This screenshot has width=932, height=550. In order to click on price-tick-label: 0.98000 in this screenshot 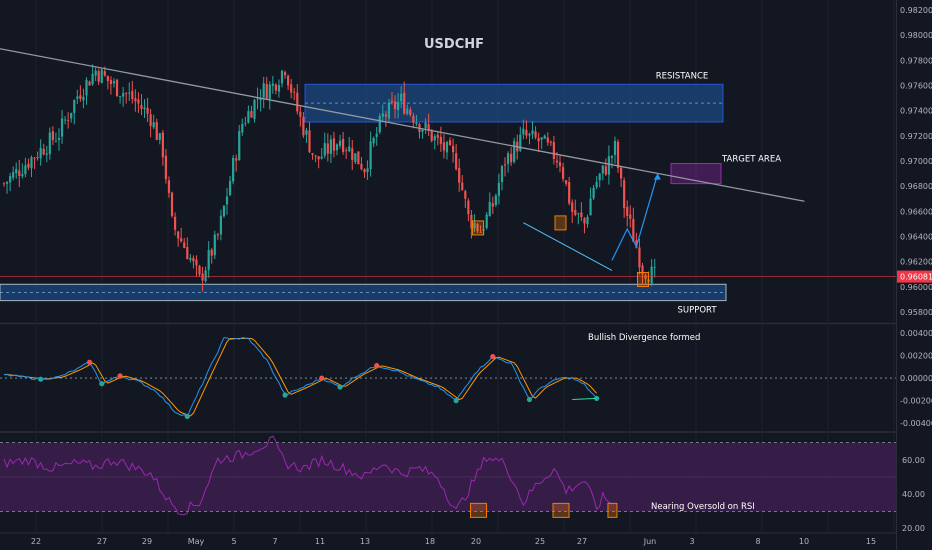, I will do `click(916, 35)`.